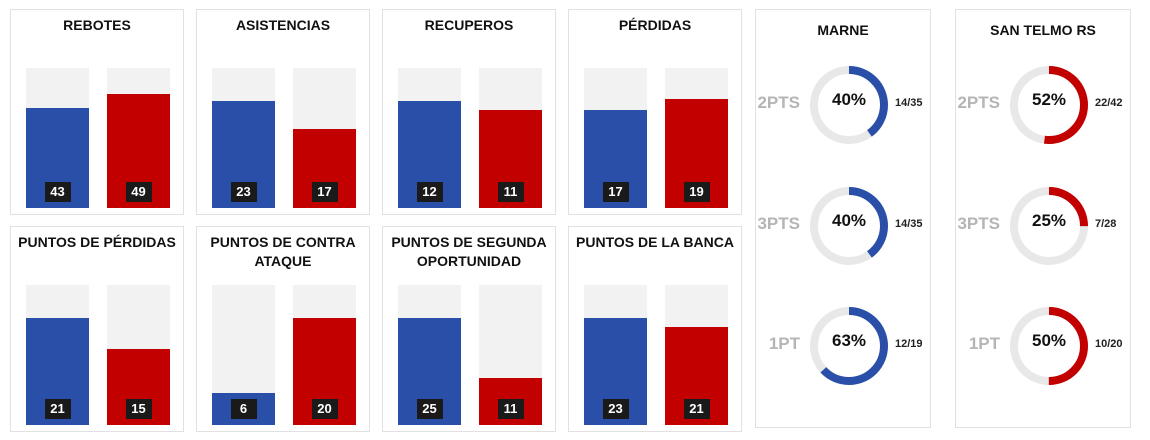 Image resolution: width=1150 pixels, height=440 pixels. What do you see at coordinates (469, 25) in the screenshot?
I see `stat-title: RECUPEROS` at bounding box center [469, 25].